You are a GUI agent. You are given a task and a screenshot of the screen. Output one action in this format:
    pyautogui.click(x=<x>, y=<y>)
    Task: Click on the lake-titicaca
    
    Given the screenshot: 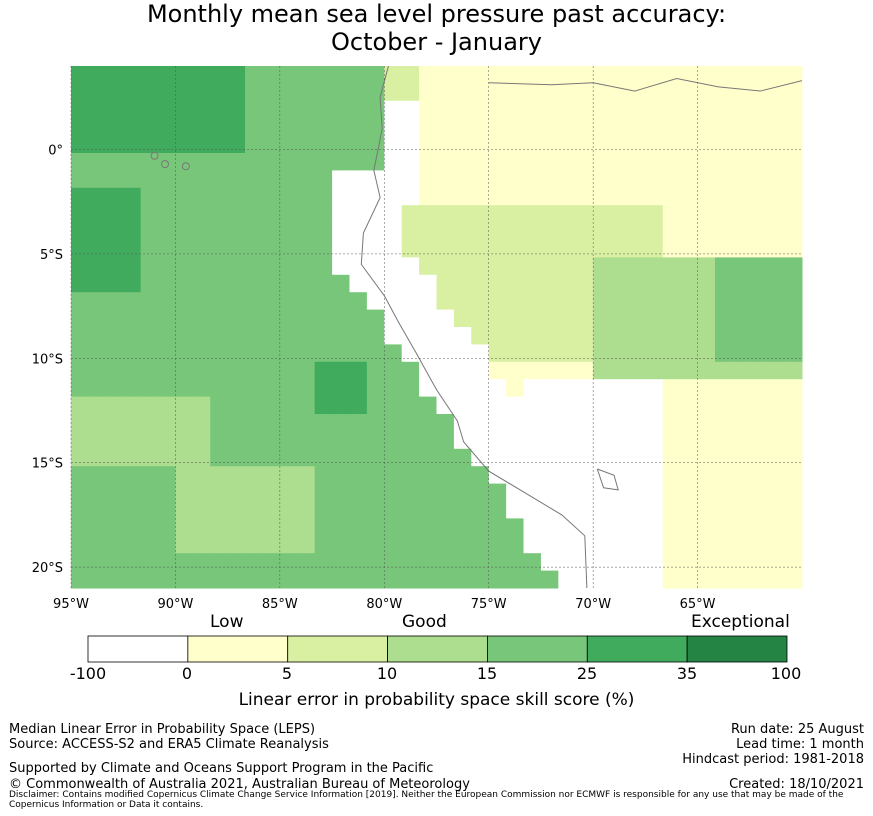 What is the action you would take?
    pyautogui.click(x=607, y=479)
    